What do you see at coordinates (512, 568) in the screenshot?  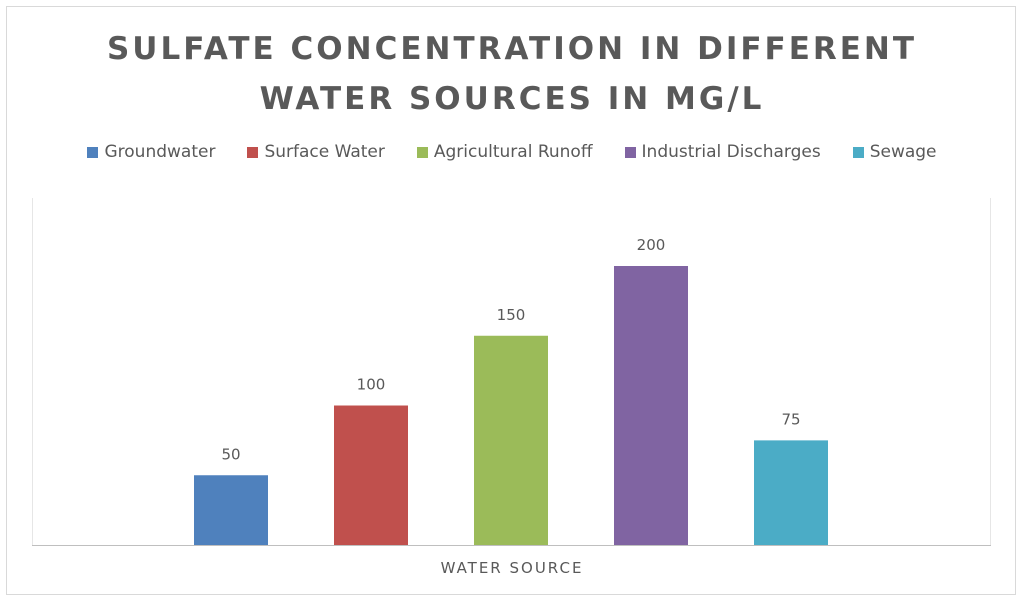 I see `x-axis-title: WATER SOURCE` at bounding box center [512, 568].